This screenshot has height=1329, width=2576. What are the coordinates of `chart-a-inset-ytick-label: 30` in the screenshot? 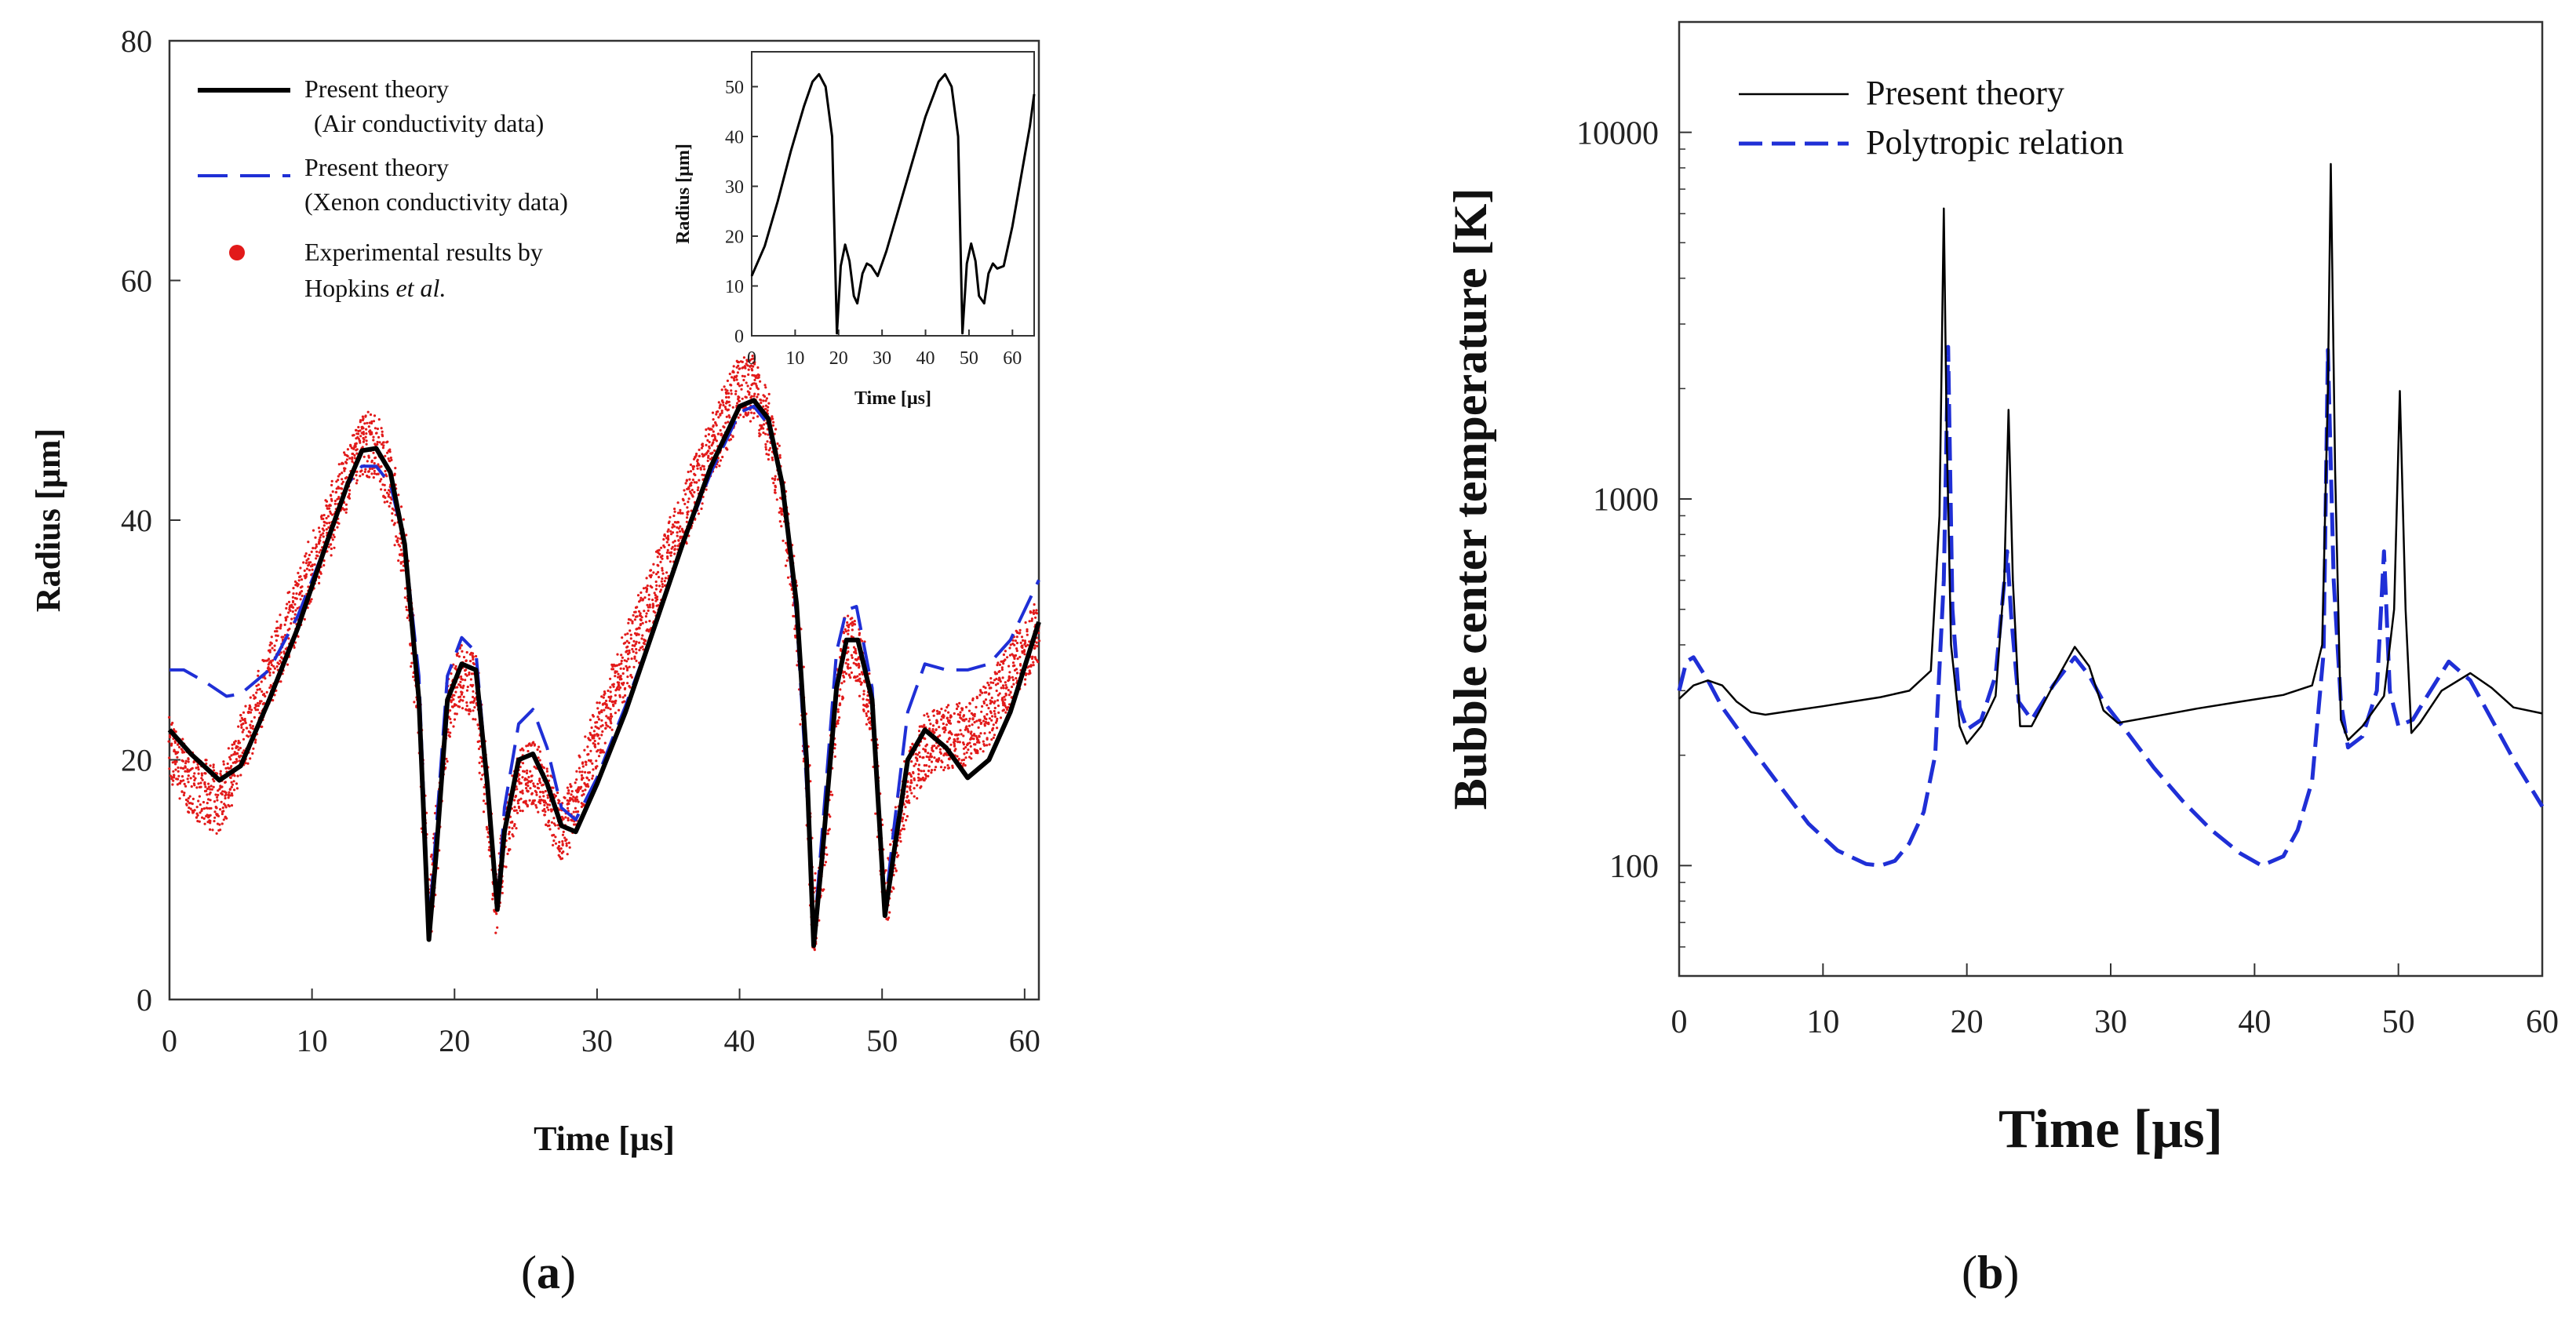 It's located at (734, 187).